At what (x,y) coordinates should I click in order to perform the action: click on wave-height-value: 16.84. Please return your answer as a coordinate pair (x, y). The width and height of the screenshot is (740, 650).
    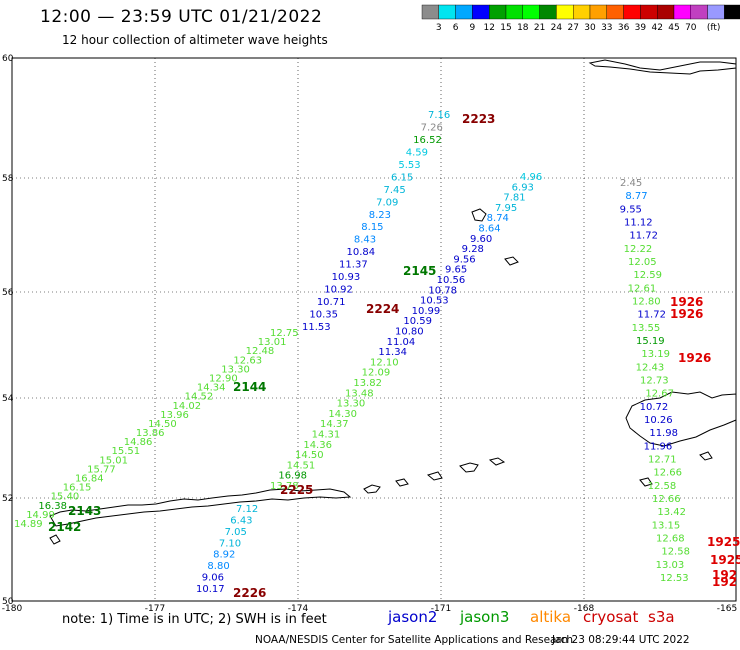
    Looking at the image, I should click on (89, 479).